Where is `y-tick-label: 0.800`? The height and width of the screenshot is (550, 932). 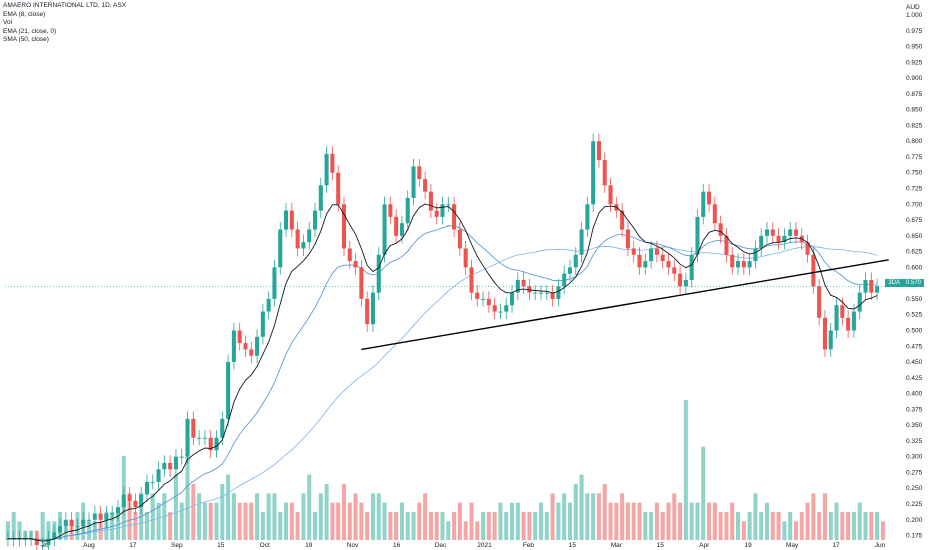
y-tick-label: 0.800 is located at coordinates (914, 141).